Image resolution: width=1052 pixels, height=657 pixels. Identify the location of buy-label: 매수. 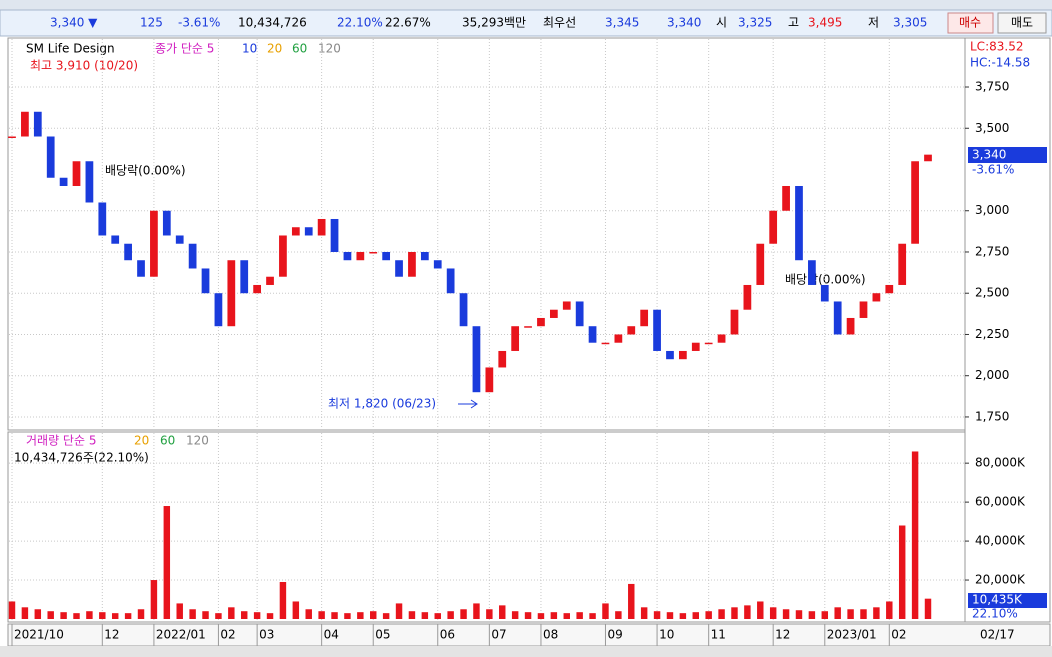
(970, 23).